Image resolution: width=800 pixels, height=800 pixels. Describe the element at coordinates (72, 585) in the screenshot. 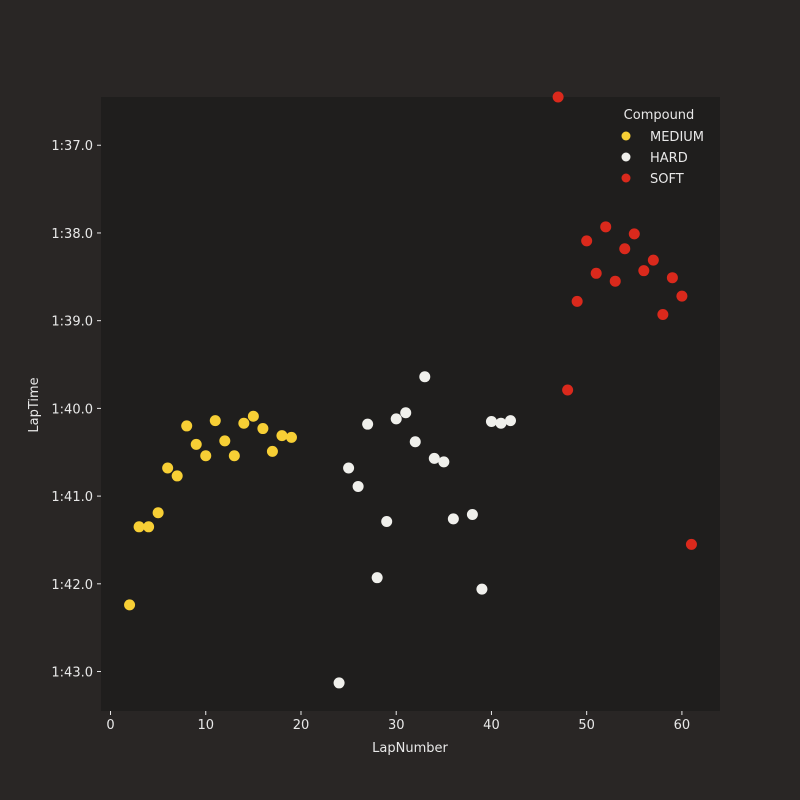

I see `y-tick-label: 1:42.0` at that location.